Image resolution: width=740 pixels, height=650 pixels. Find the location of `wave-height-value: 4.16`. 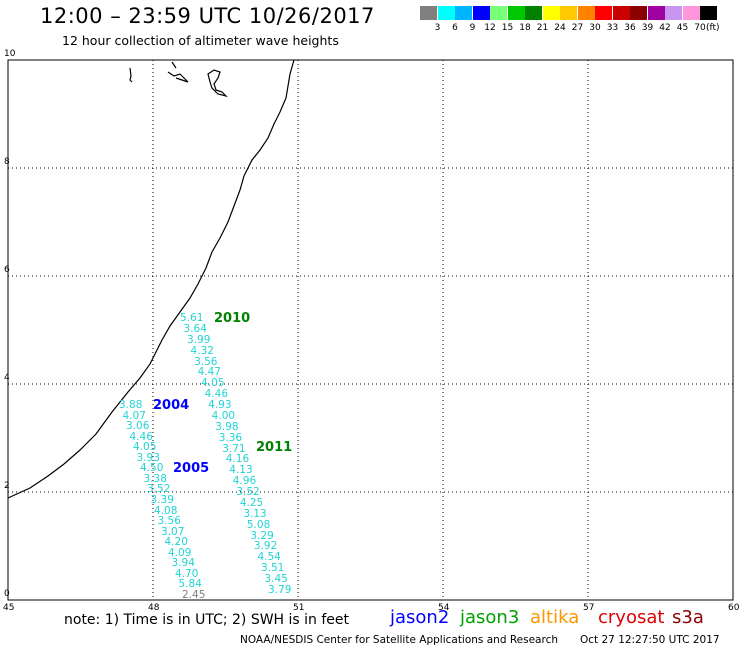

wave-height-value: 4.16 is located at coordinates (237, 459).